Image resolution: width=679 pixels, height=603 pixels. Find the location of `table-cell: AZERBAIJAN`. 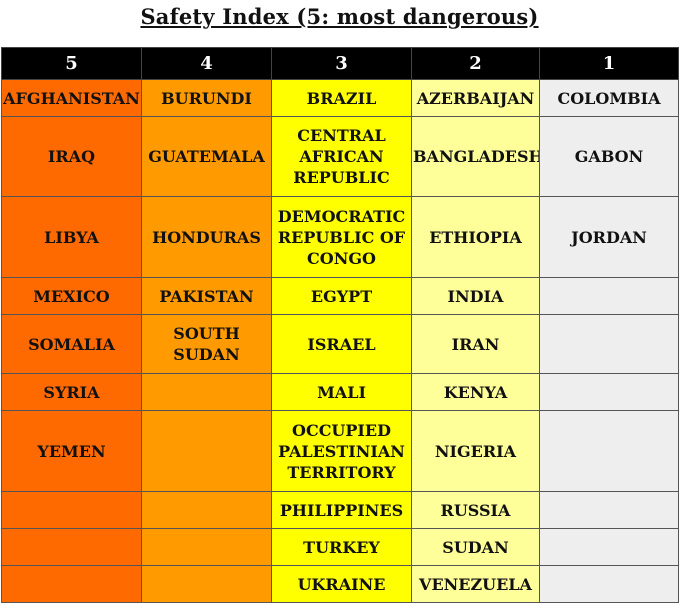

table-cell: AZERBAIJAN is located at coordinates (475, 98).